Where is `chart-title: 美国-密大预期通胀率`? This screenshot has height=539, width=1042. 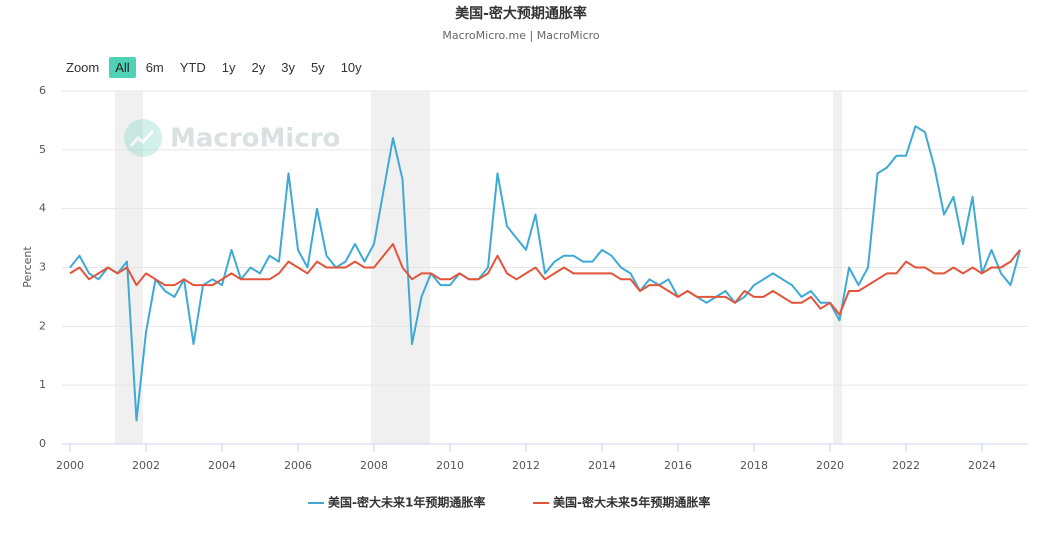 chart-title: 美国-密大预期通胀率 is located at coordinates (521, 13).